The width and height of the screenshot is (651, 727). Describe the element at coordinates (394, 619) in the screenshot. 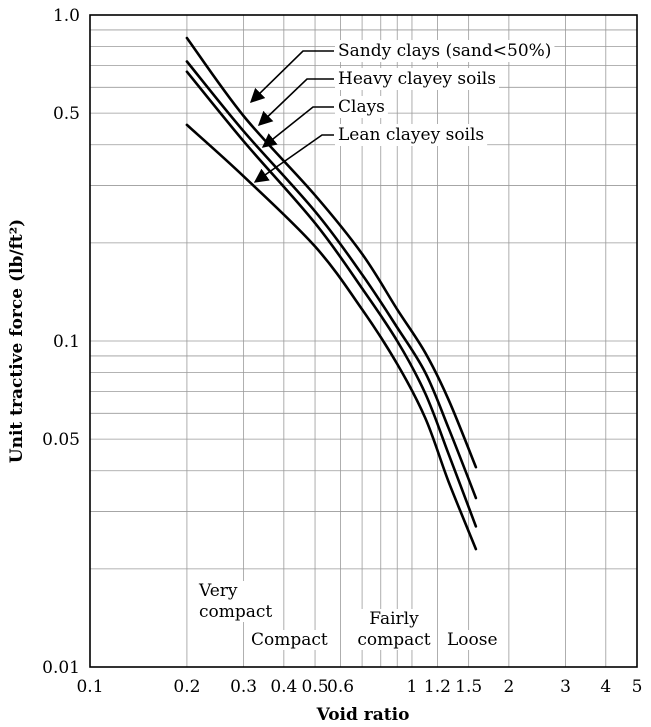

I see `consistency-label-line: Fairly` at that location.